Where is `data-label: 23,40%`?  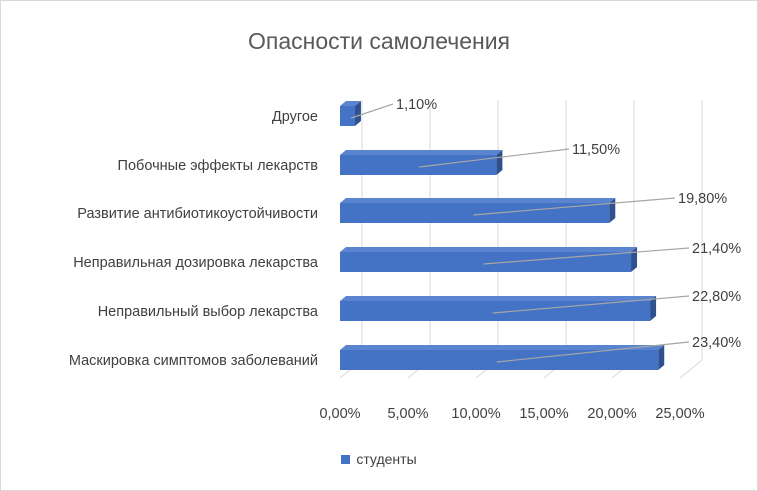 data-label: 23,40% is located at coordinates (716, 343).